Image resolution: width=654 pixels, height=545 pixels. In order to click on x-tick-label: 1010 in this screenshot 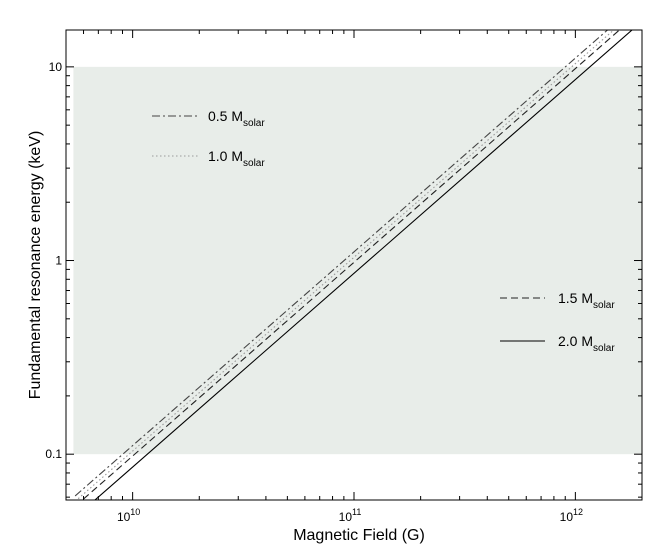, I will do `click(128, 515)`.